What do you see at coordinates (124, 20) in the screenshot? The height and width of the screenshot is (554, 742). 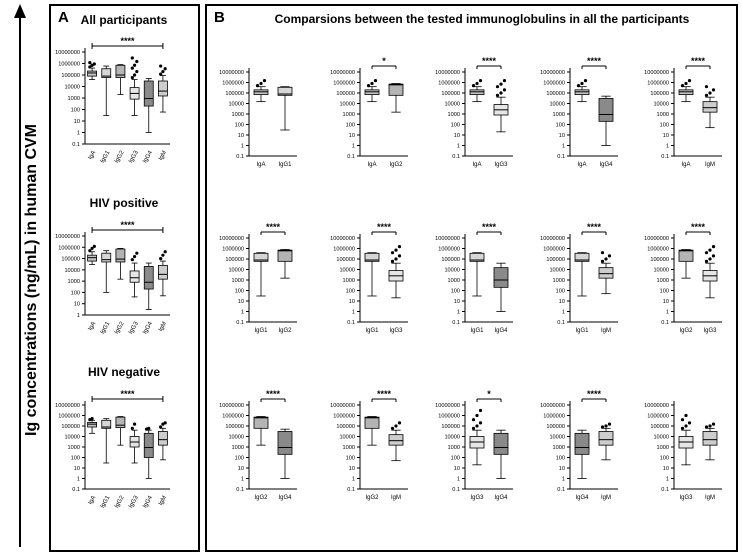 I see `chart-title: All participants` at bounding box center [124, 20].